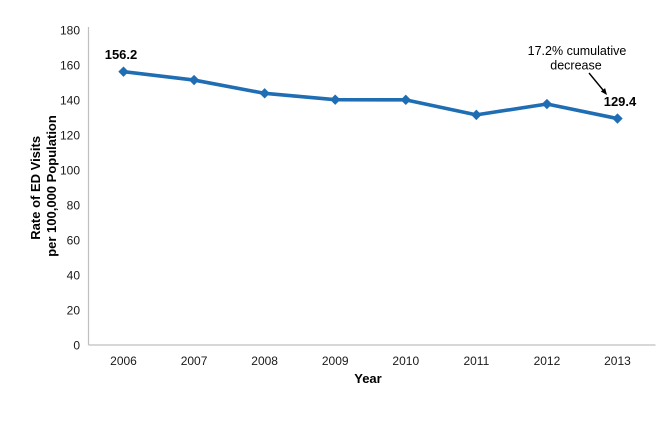 The width and height of the screenshot is (666, 427). Describe the element at coordinates (547, 361) in the screenshot. I see `x-category-label: 2012` at that location.